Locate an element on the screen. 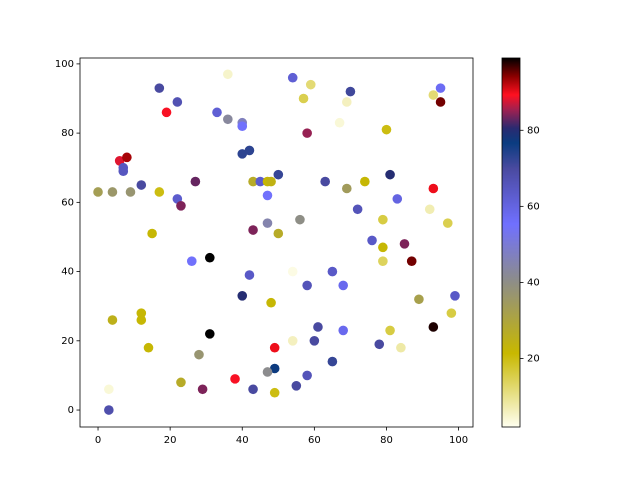  y-tick-label: 100 is located at coordinates (64, 64).